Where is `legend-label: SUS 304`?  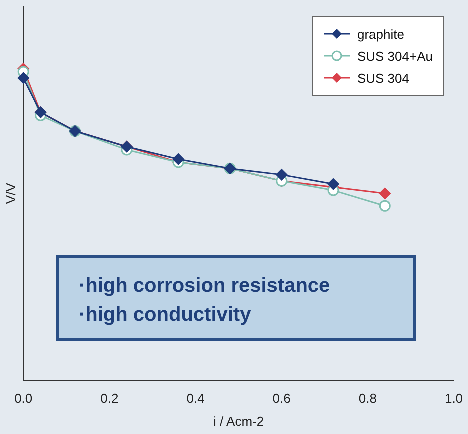 legend-label: SUS 304 is located at coordinates (383, 78).